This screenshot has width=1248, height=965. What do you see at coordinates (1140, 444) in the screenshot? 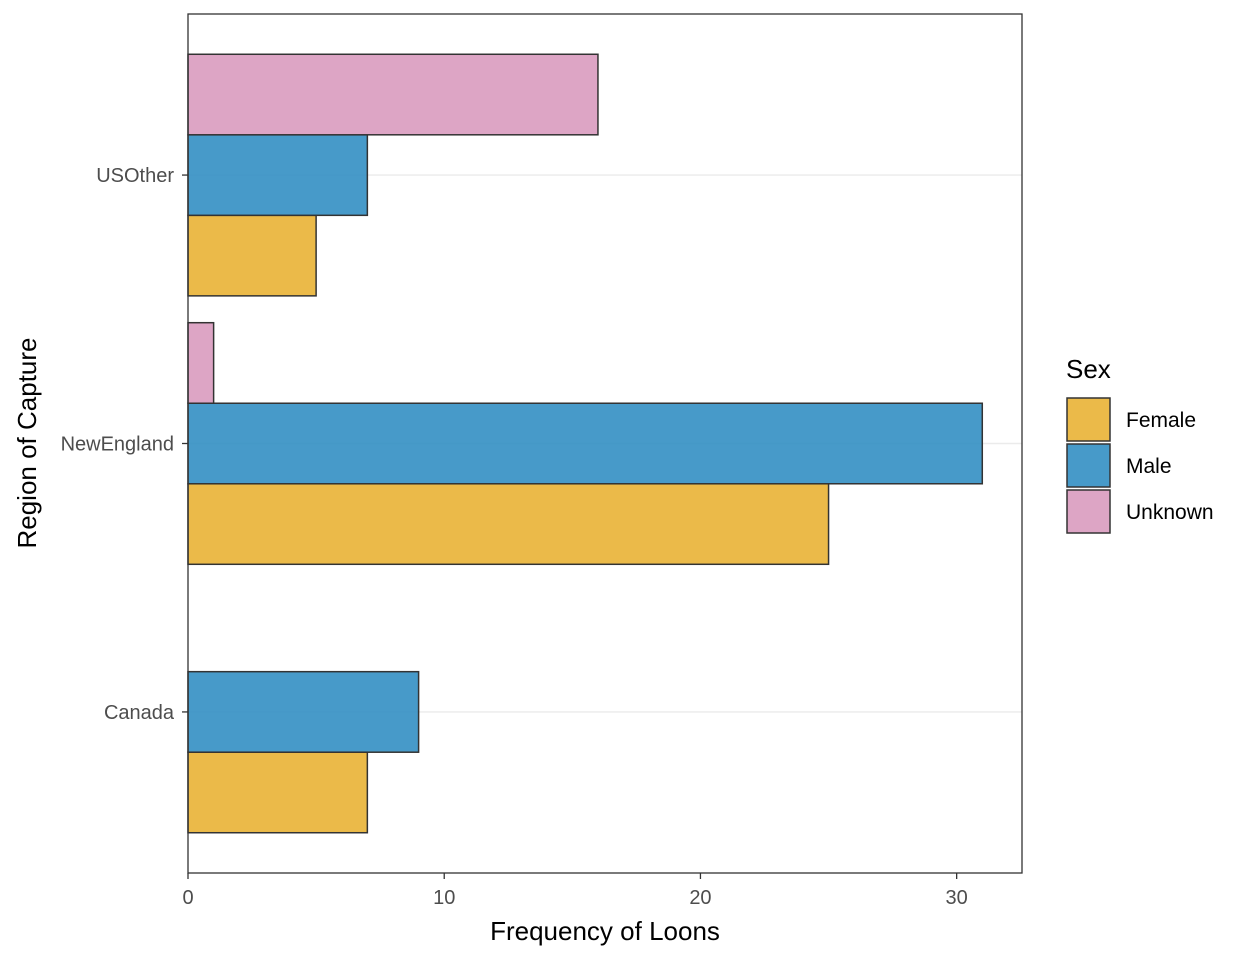
I see `legend: Sex Female Male Unknown` at bounding box center [1140, 444].